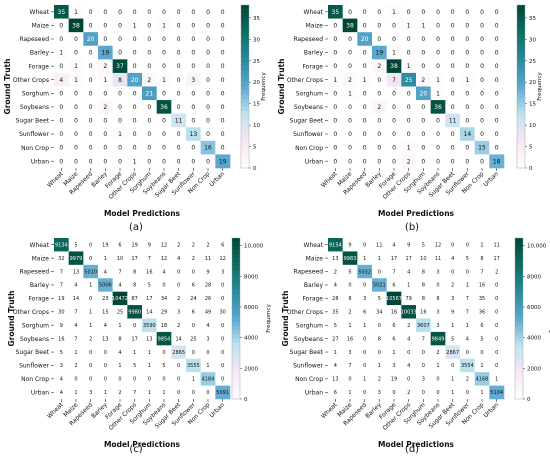  What do you see at coordinates (308, 39) in the screenshot?
I see `y-tick-label: Rapeseed` at bounding box center [308, 39].